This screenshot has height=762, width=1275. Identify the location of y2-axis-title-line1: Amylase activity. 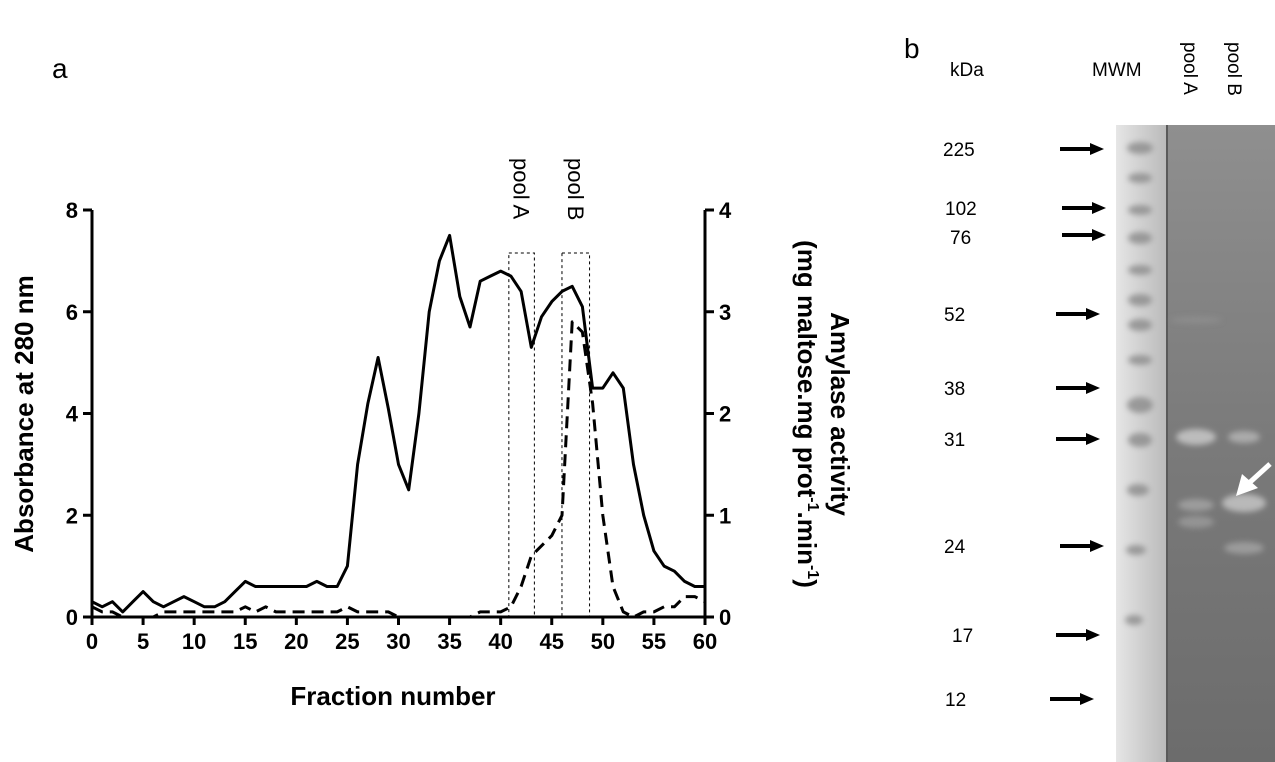
(840, 414).